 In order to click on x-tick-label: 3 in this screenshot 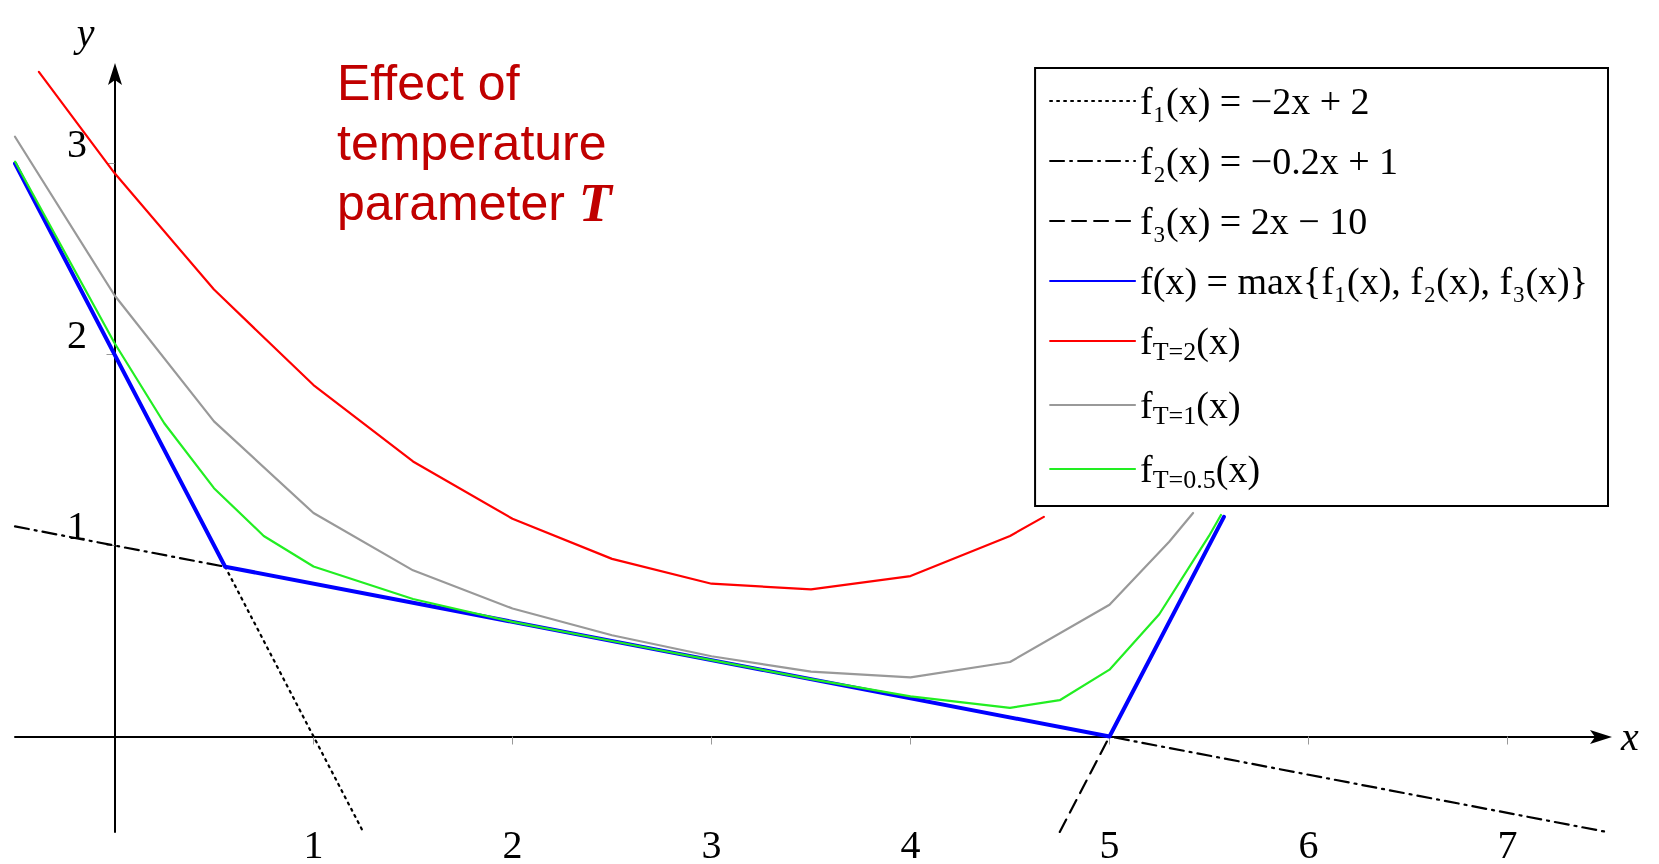, I will do `click(711, 842)`.